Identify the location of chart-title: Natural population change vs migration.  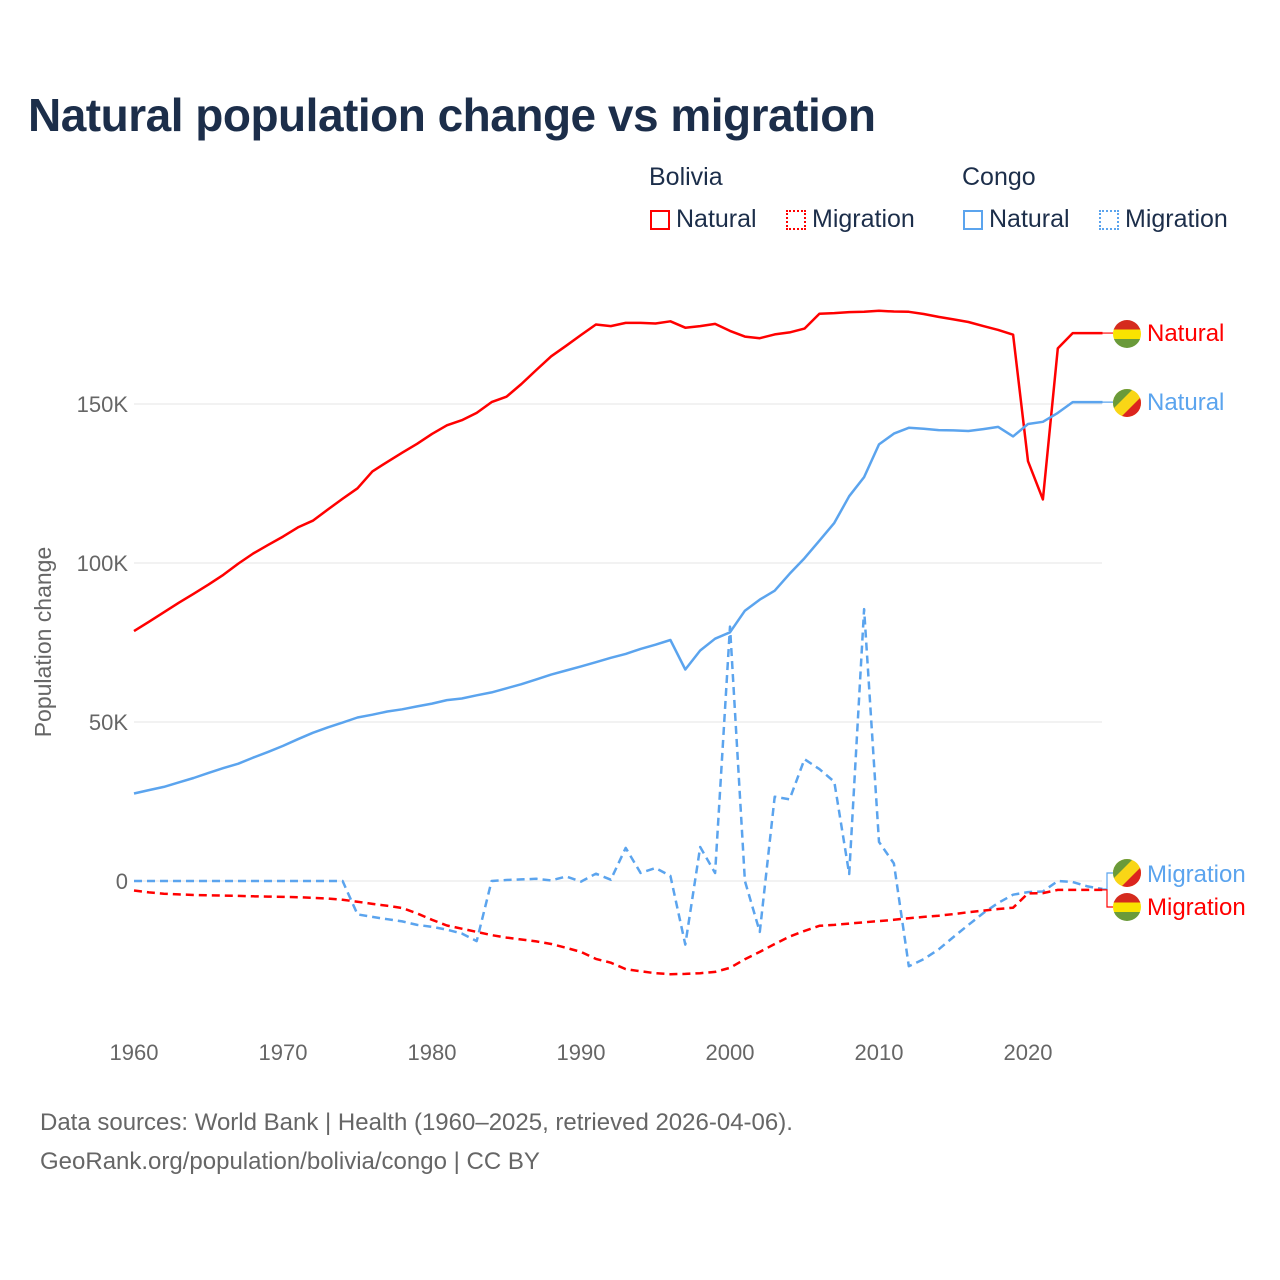
(452, 115).